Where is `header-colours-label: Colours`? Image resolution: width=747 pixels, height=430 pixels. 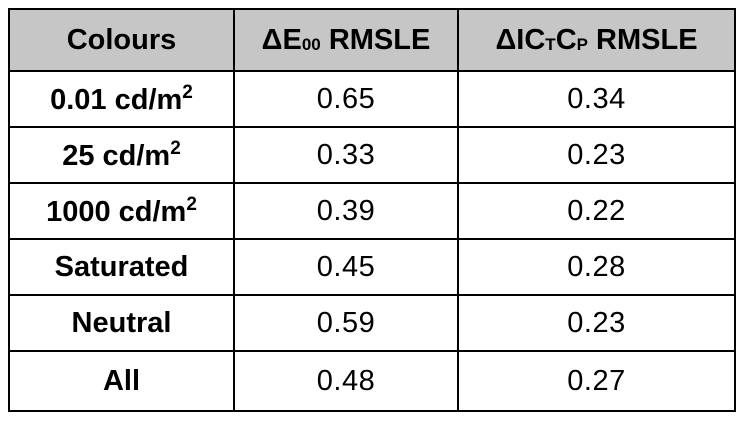
header-colours-label: Colours is located at coordinates (121, 39).